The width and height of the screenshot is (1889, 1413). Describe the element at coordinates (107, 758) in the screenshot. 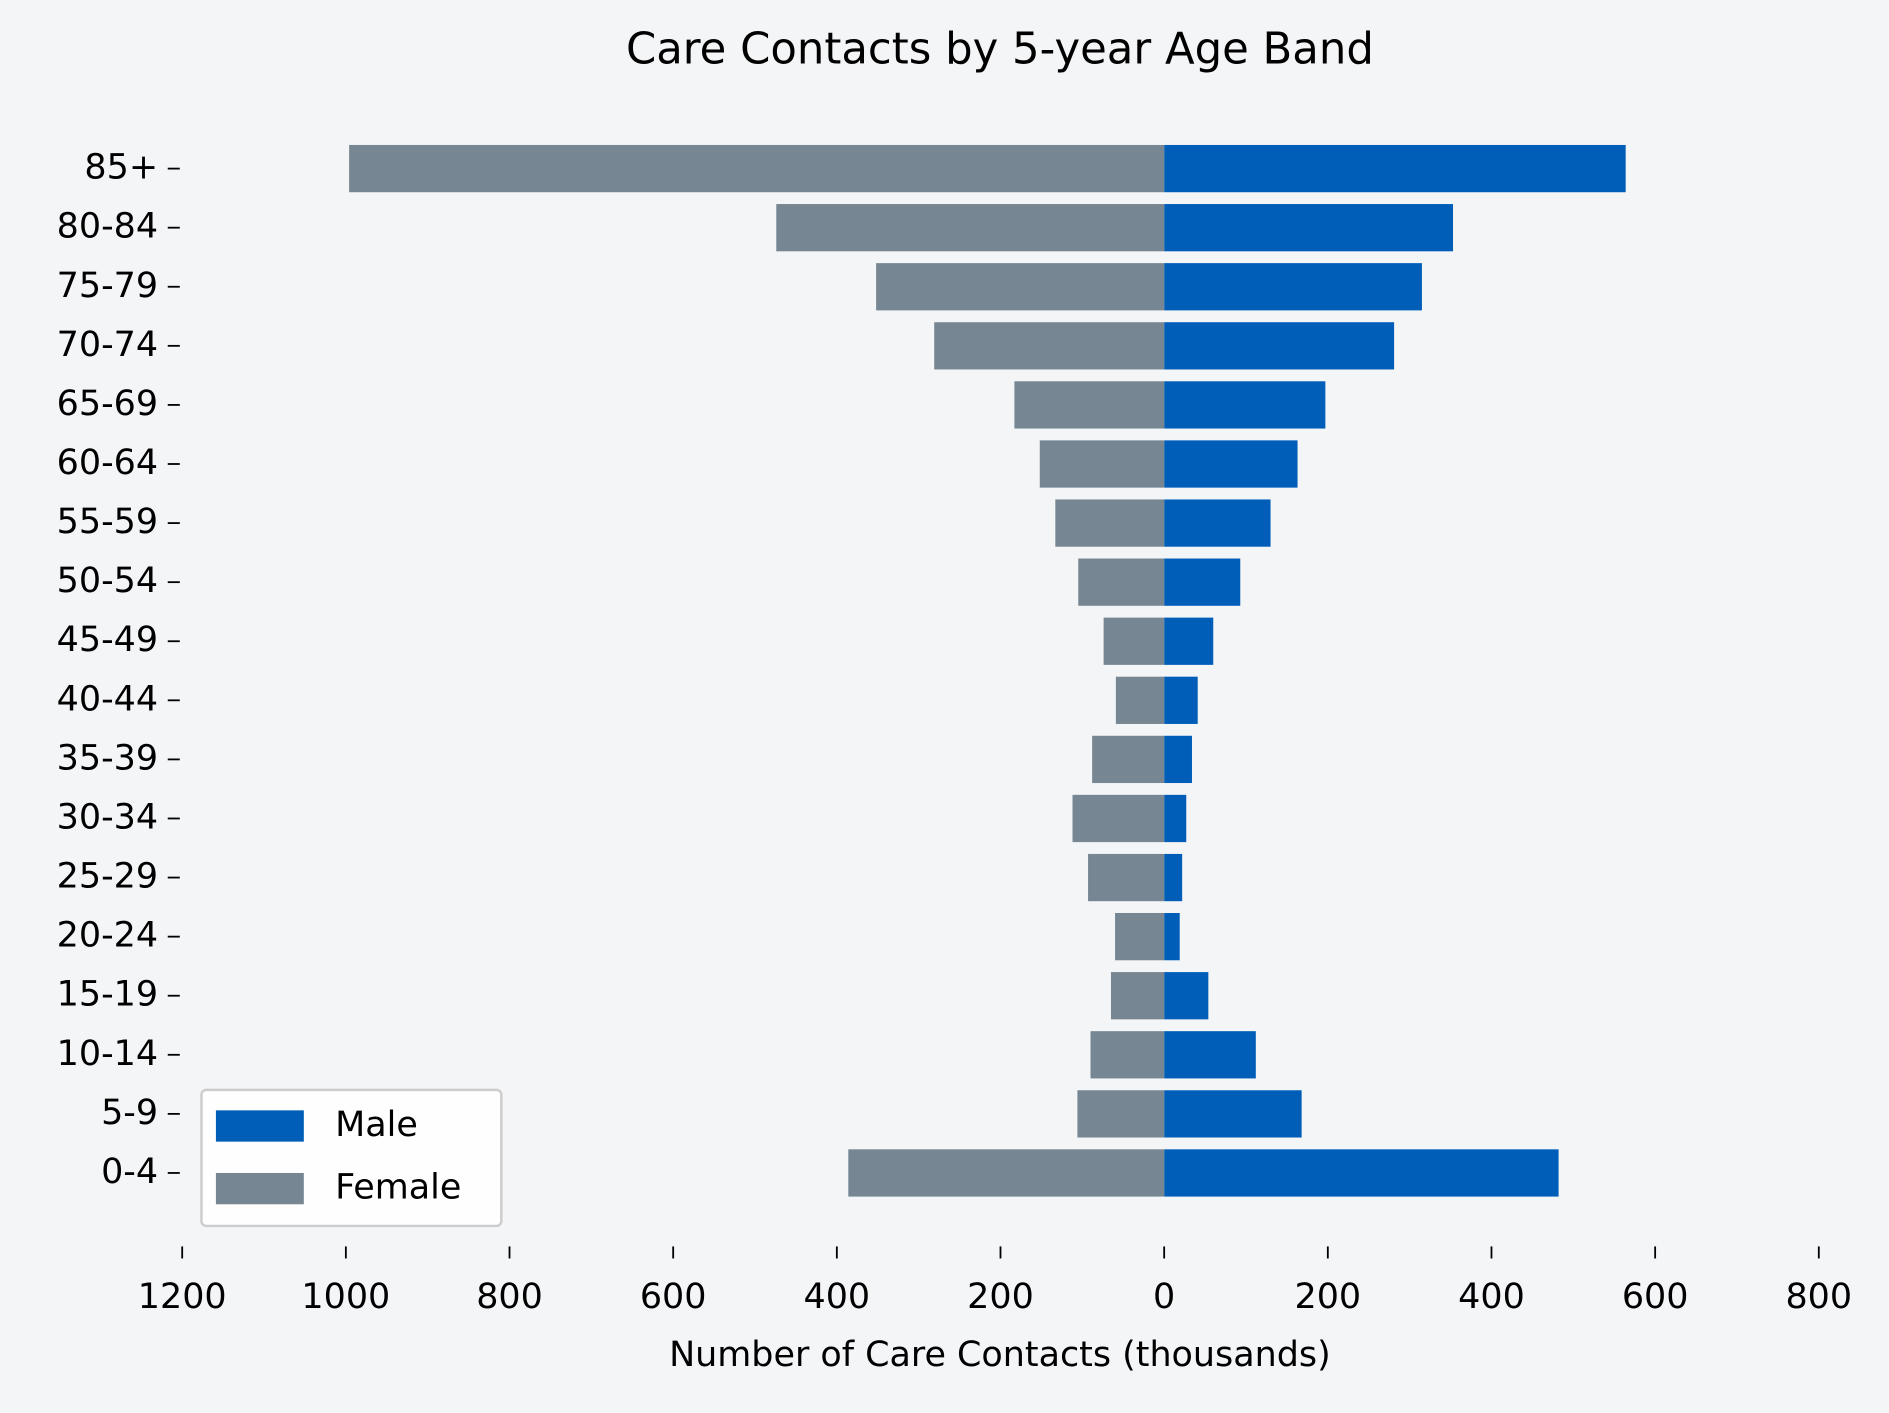

I see `y-tick-label: 35-39` at that location.